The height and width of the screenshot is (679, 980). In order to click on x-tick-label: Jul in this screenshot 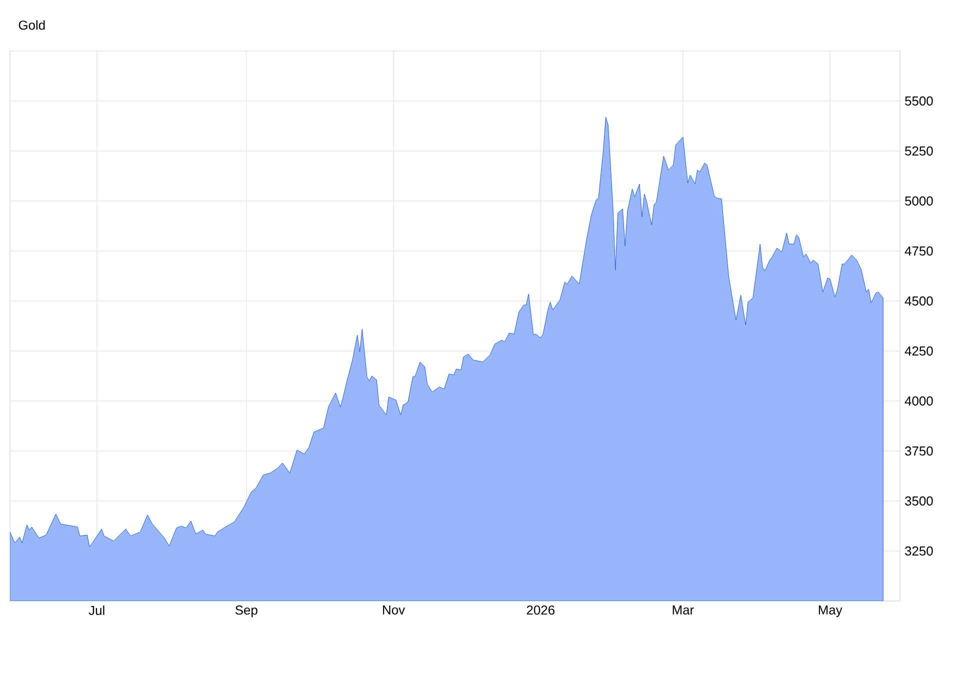, I will do `click(96, 610)`.